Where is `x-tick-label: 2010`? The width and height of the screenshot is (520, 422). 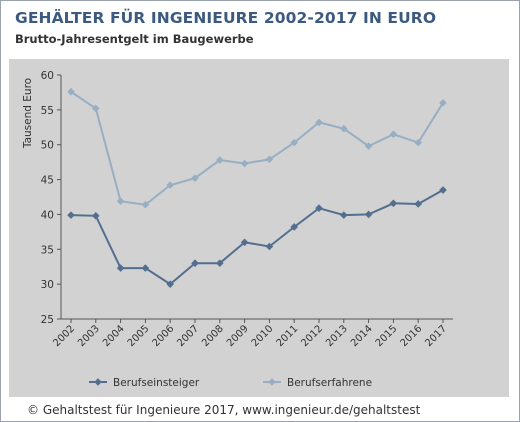
x-tick-label: 2010 is located at coordinates (263, 336).